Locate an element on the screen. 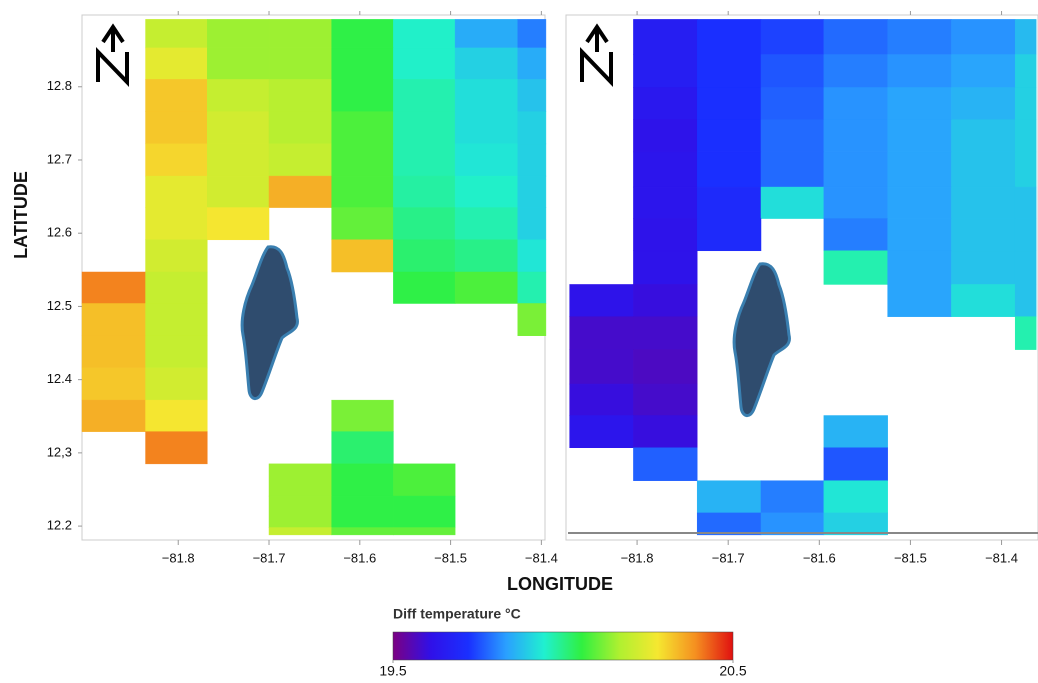  y-tick-label: 12.4 is located at coordinates (59, 378).